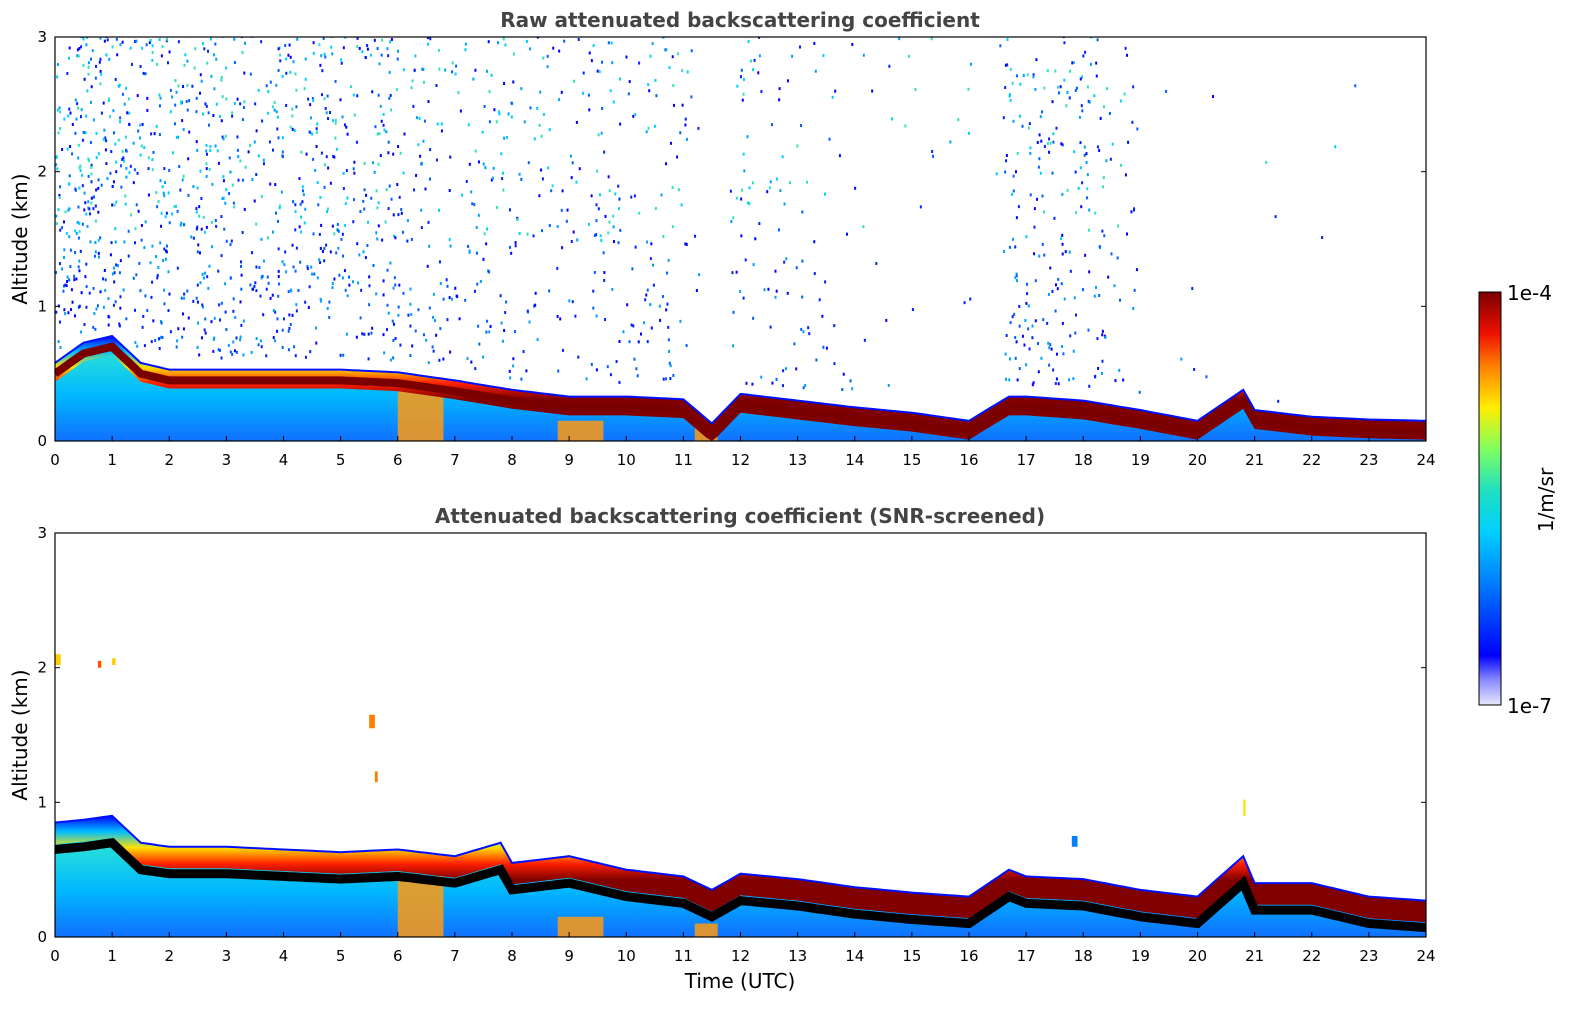 This screenshot has height=1020, width=1595. What do you see at coordinates (1490, 498) in the screenshot?
I see `colorbar-gradient` at bounding box center [1490, 498].